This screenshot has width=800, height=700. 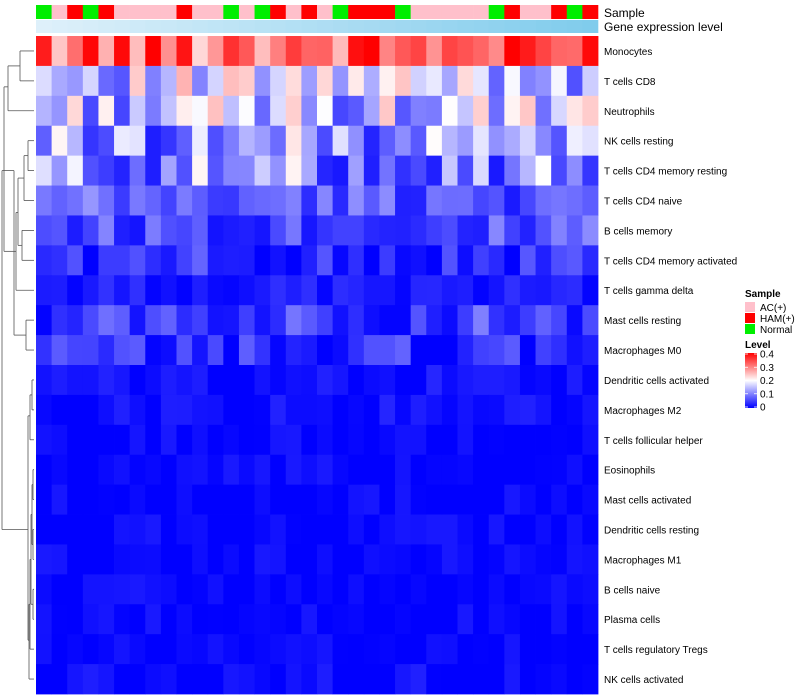 I want to click on legend-level-title: Level, so click(x=758, y=345).